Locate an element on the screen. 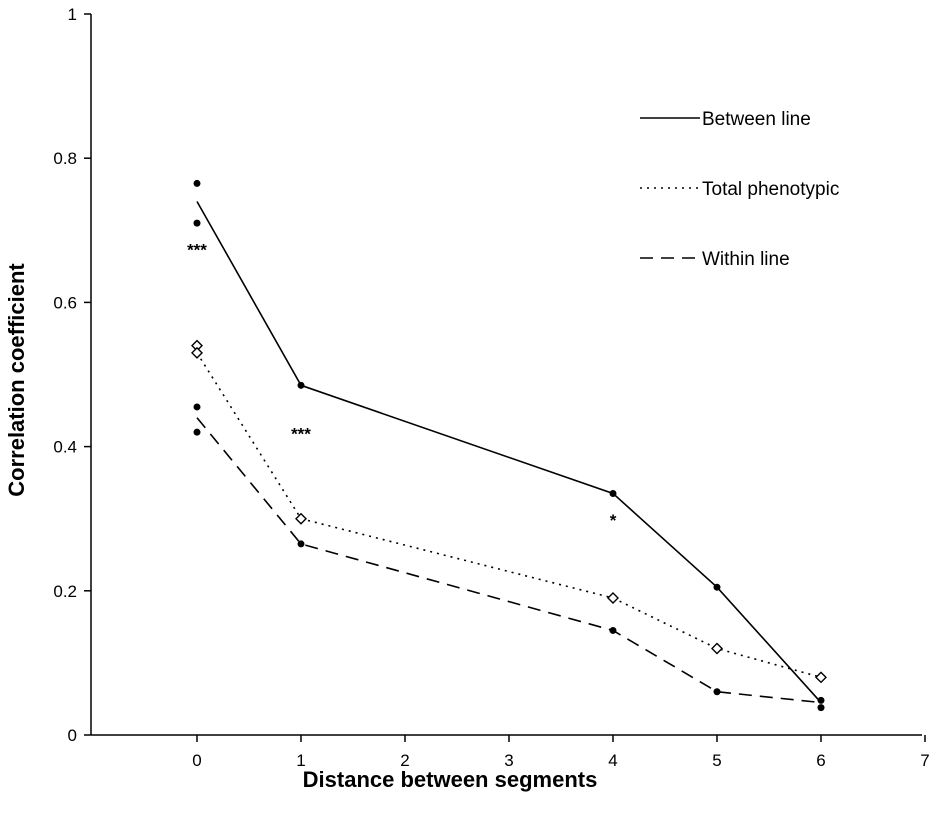 The width and height of the screenshot is (941, 821). y-tick-label: 1 is located at coordinates (72, 14).